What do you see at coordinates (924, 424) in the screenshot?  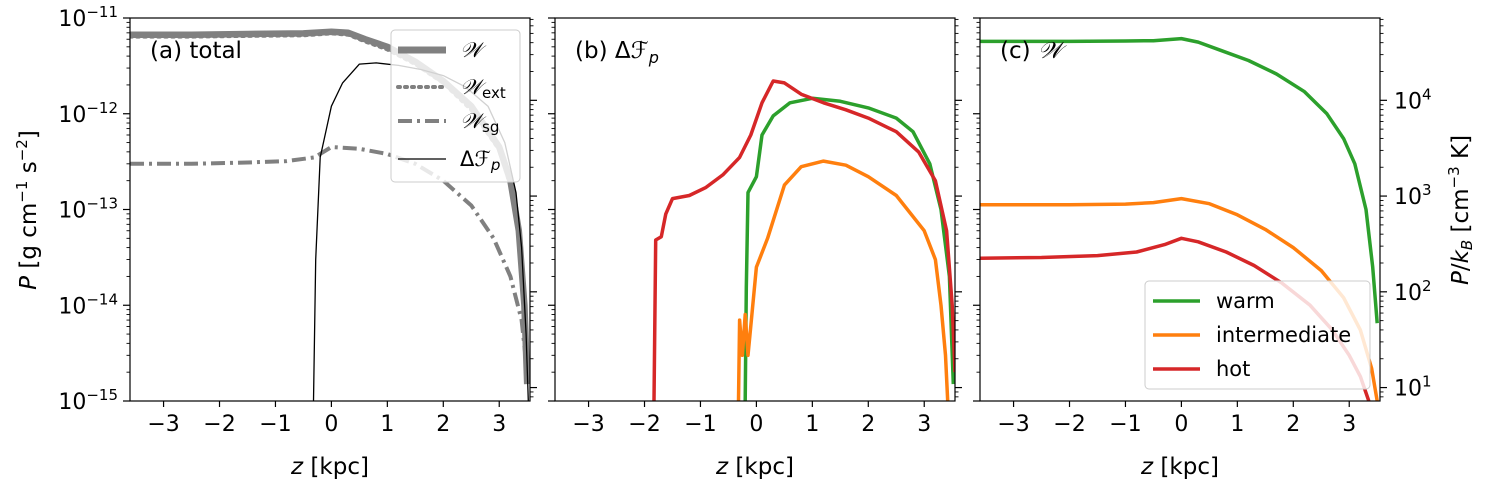 I see `panel-b-xtick-label: 3` at bounding box center [924, 424].